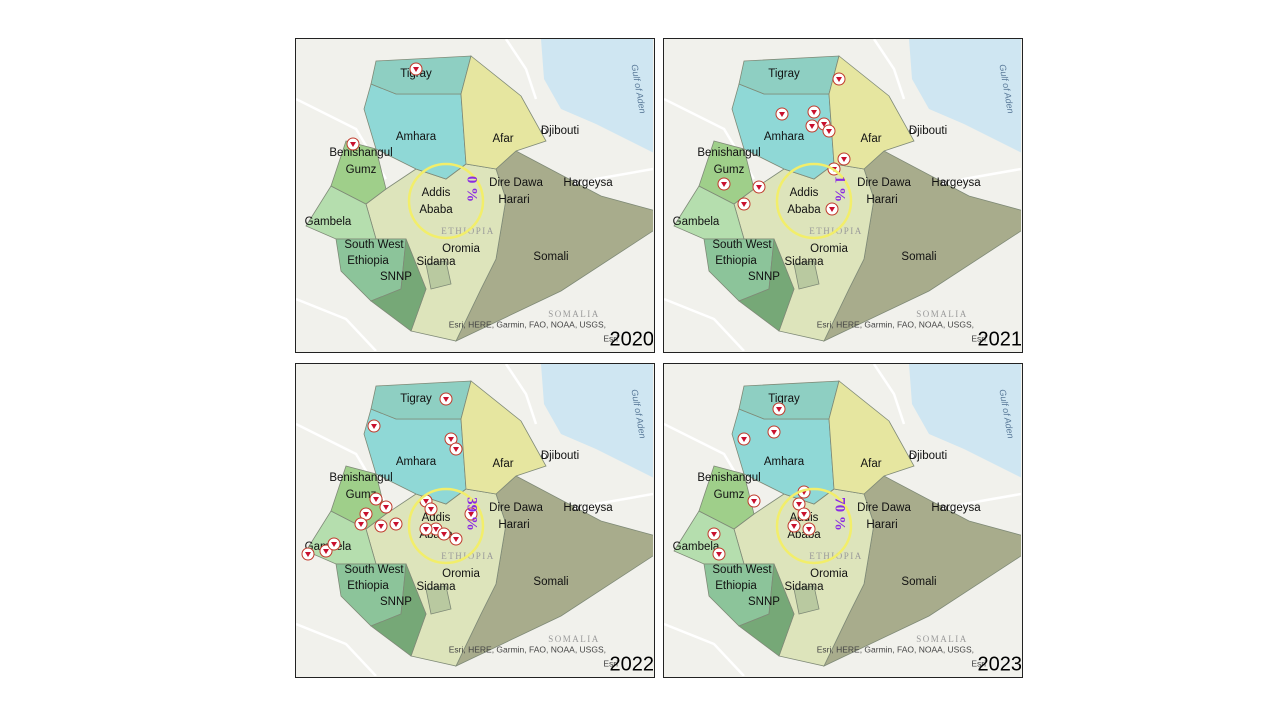 This screenshot has width=1280, height=720. What do you see at coordinates (341, 212) in the screenshot?
I see `region-gambela` at bounding box center [341, 212].